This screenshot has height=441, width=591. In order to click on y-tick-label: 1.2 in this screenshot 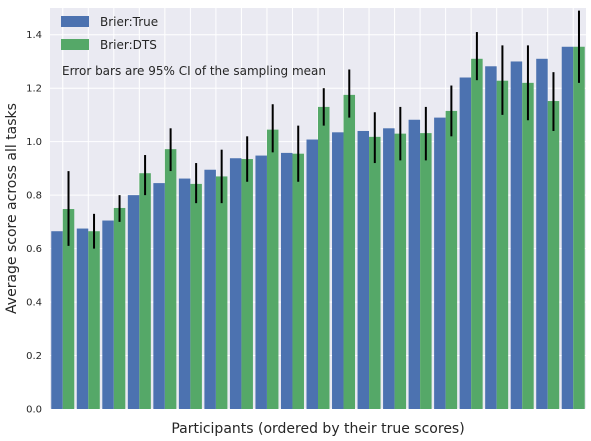, I will do `click(34, 89)`.